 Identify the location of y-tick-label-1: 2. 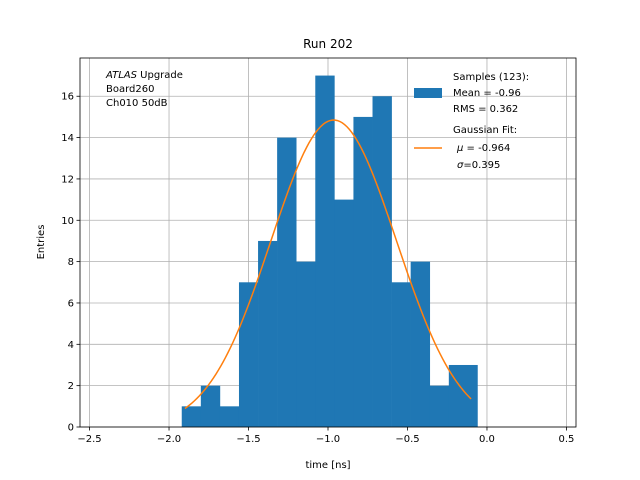
(71, 386).